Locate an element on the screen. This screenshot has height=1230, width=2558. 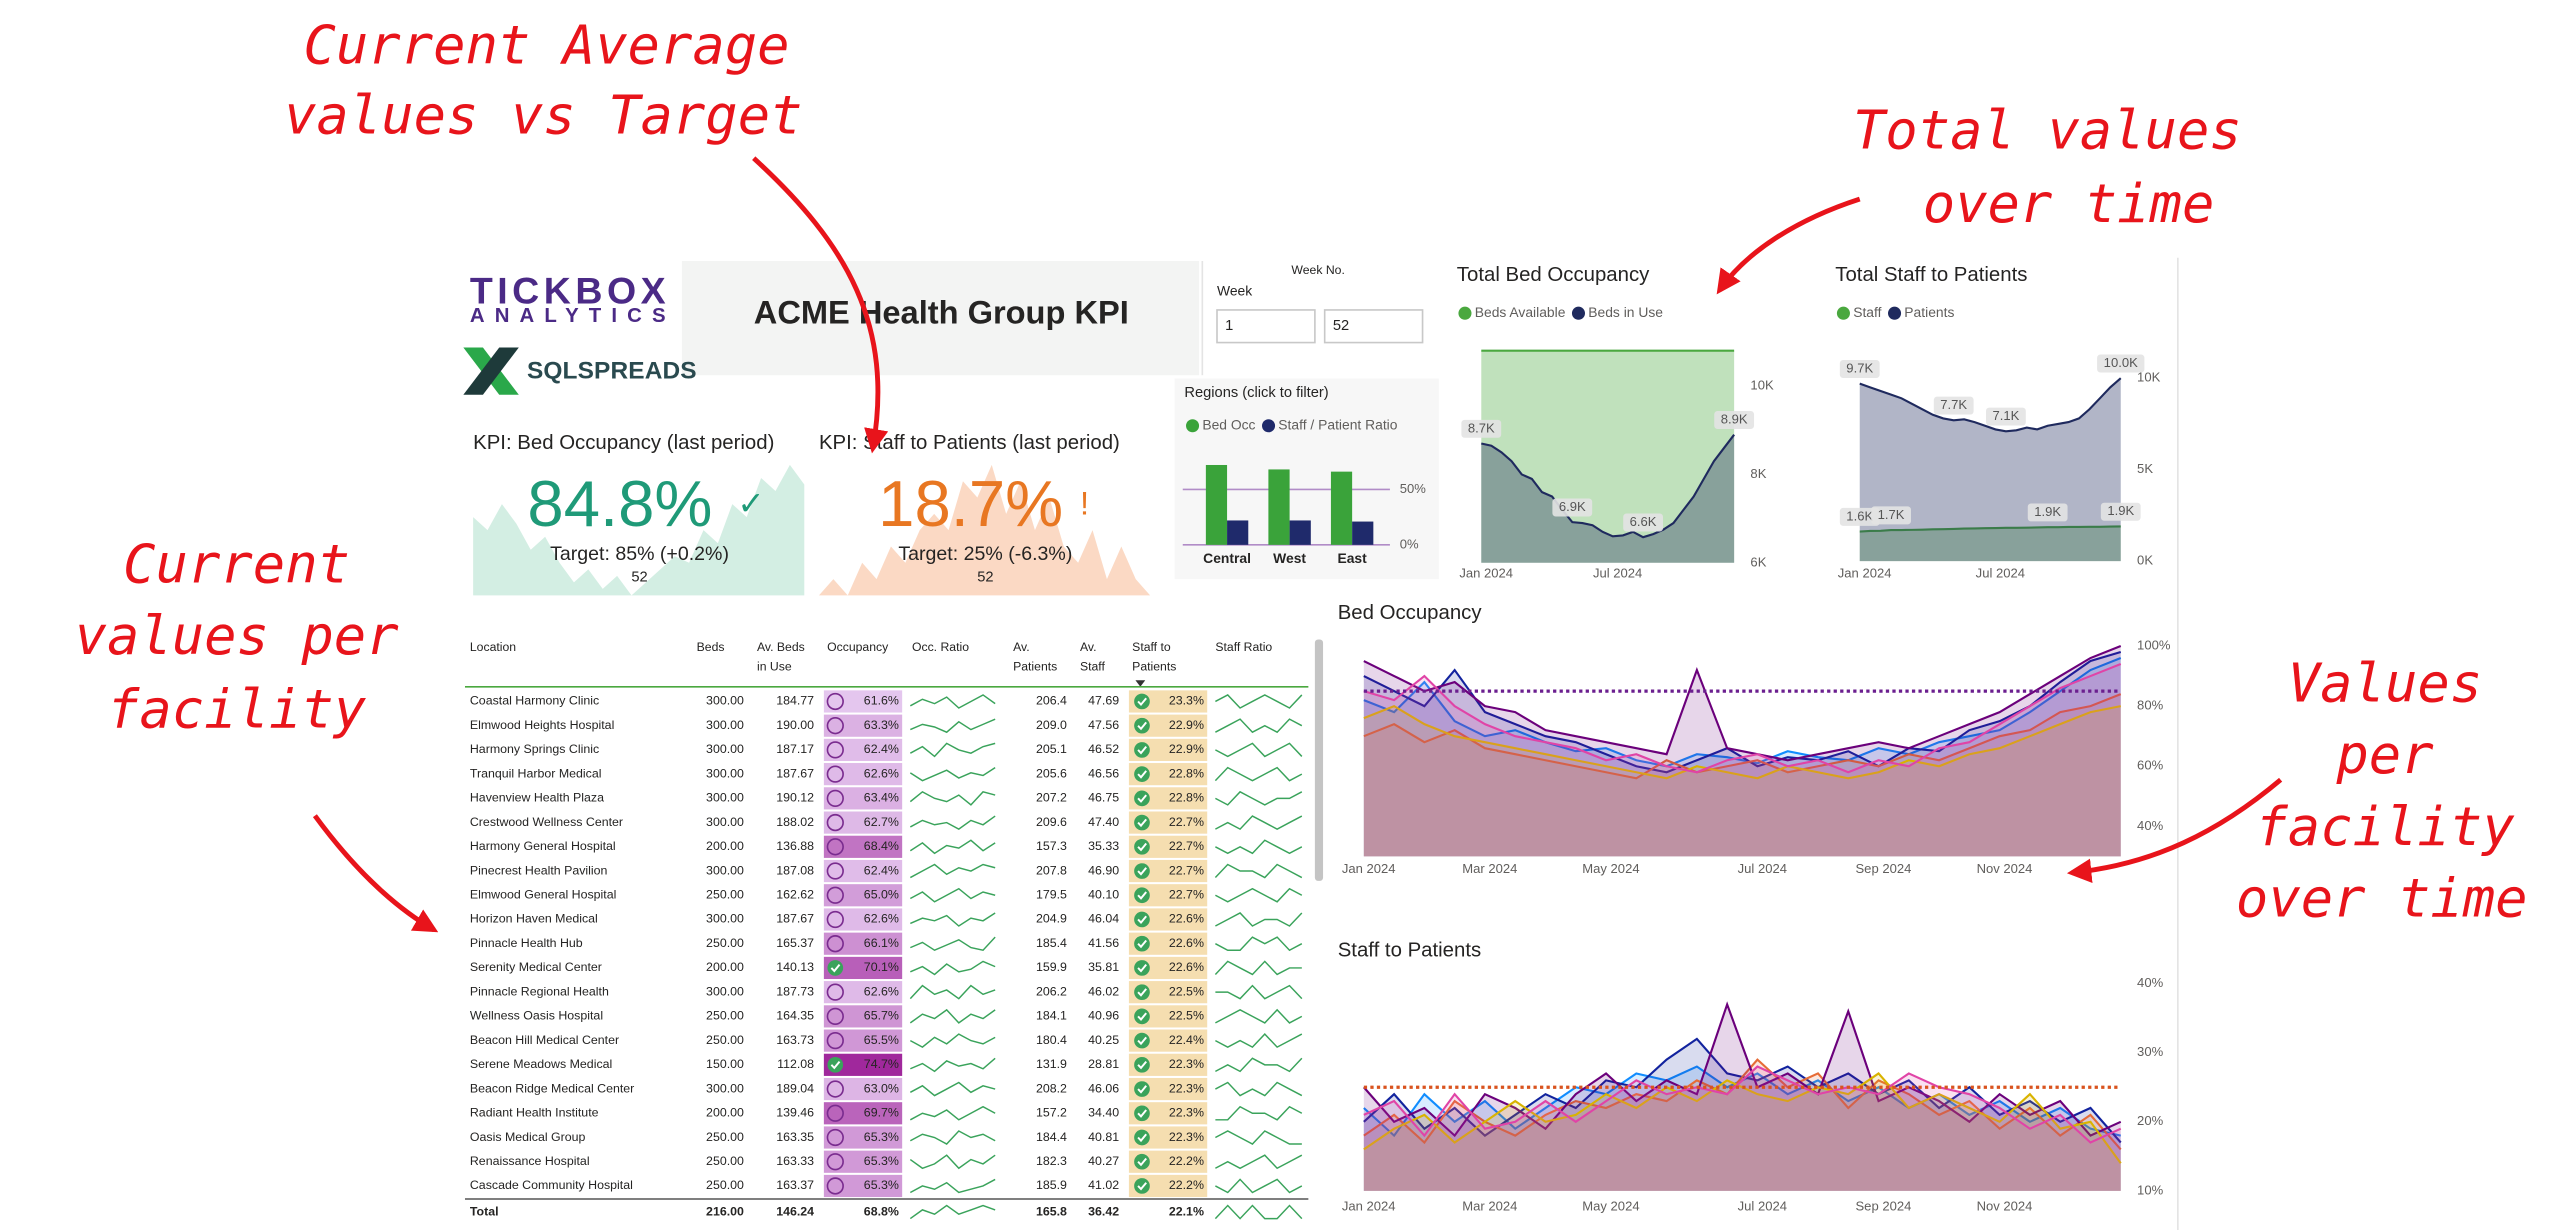
table-cell: Pinecrest Health Pavilion is located at coordinates (539, 870).